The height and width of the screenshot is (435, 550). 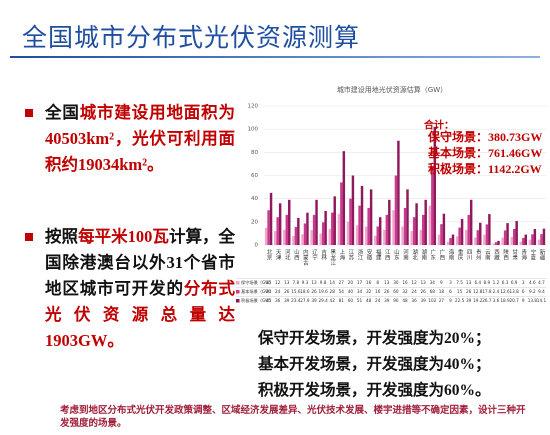 I want to click on table-value: 14, so click(x=333, y=282).